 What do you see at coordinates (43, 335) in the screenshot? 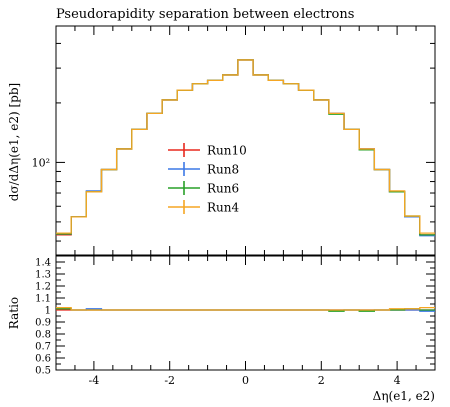
I see `ratio-tick-label: 0.8` at bounding box center [43, 335].